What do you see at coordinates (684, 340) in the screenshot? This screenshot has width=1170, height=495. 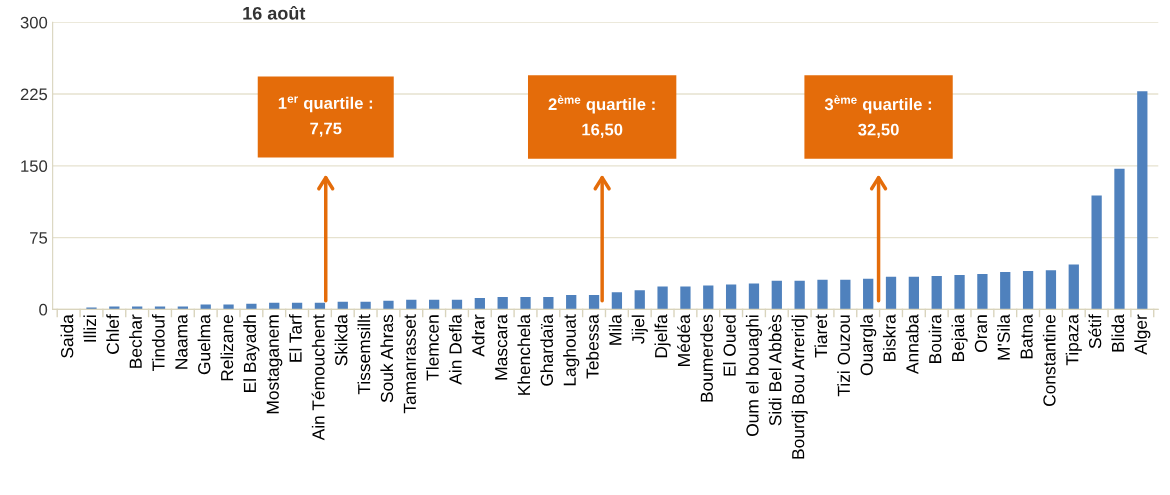 I see `x-tick-label: Médéa` at bounding box center [684, 340].